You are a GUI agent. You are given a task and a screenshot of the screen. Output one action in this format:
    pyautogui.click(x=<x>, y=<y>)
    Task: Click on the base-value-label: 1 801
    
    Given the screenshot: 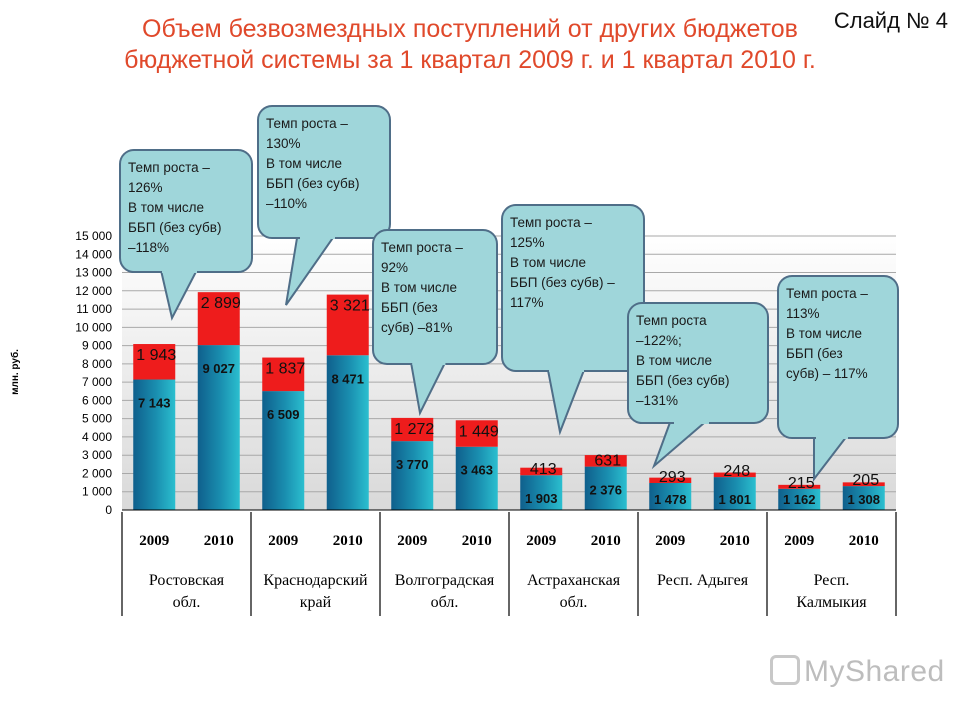 What is the action you would take?
    pyautogui.click(x=734, y=499)
    